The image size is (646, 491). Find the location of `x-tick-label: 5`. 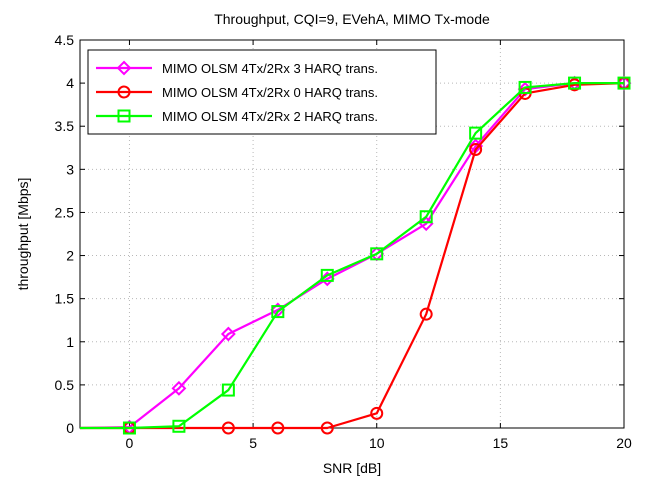

x-tick-label: 5 is located at coordinates (253, 443).